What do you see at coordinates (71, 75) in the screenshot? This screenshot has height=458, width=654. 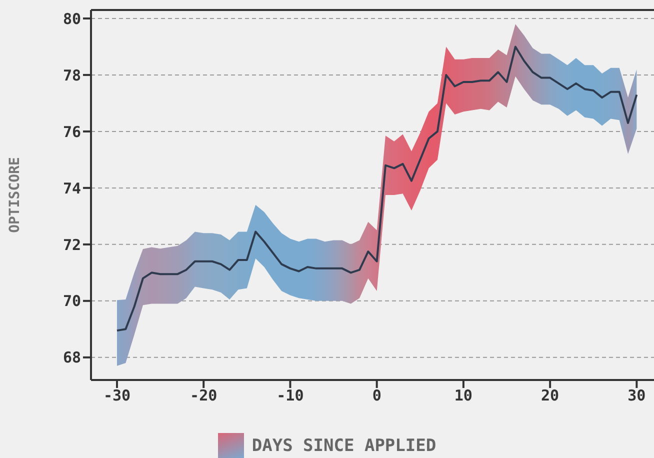 I see `y-tick-label: 78` at bounding box center [71, 75].